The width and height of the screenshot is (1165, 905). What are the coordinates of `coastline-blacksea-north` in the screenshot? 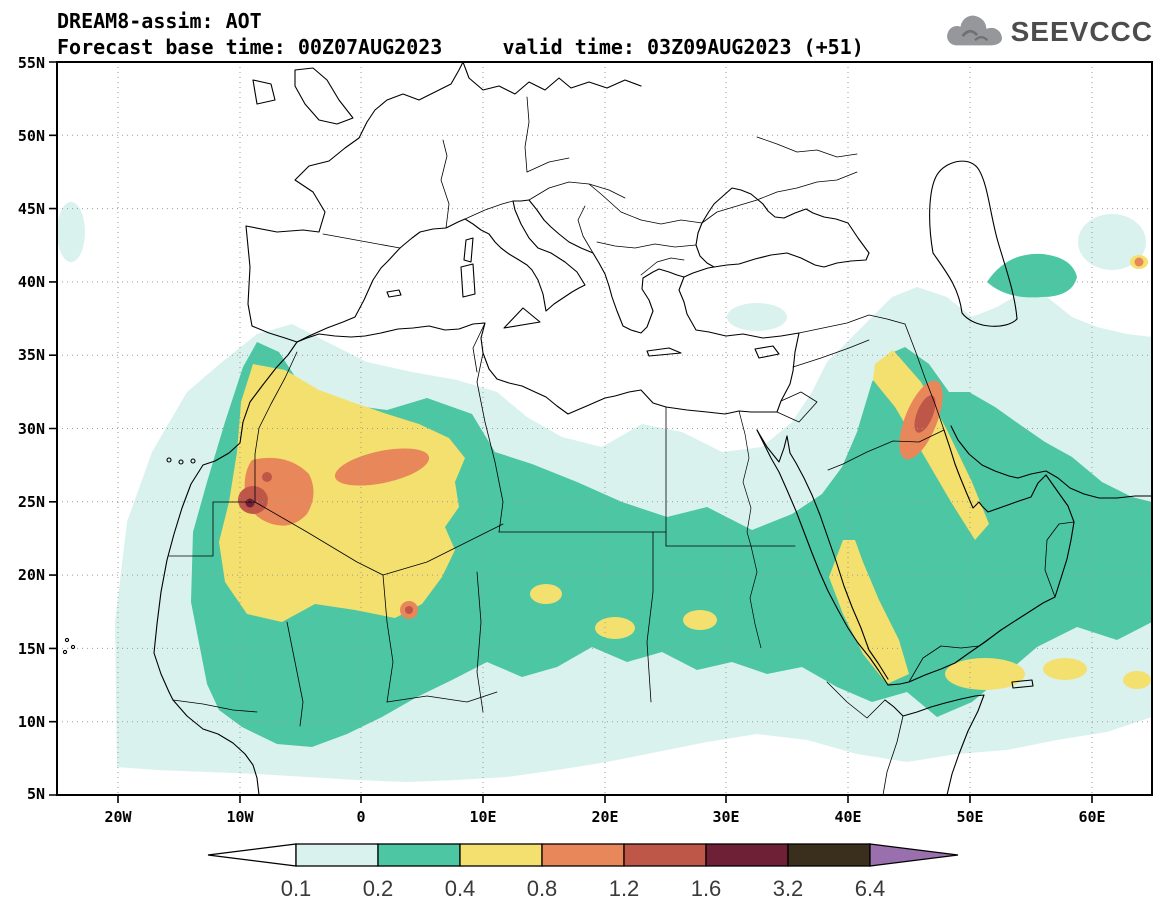 It's located at (782, 227).